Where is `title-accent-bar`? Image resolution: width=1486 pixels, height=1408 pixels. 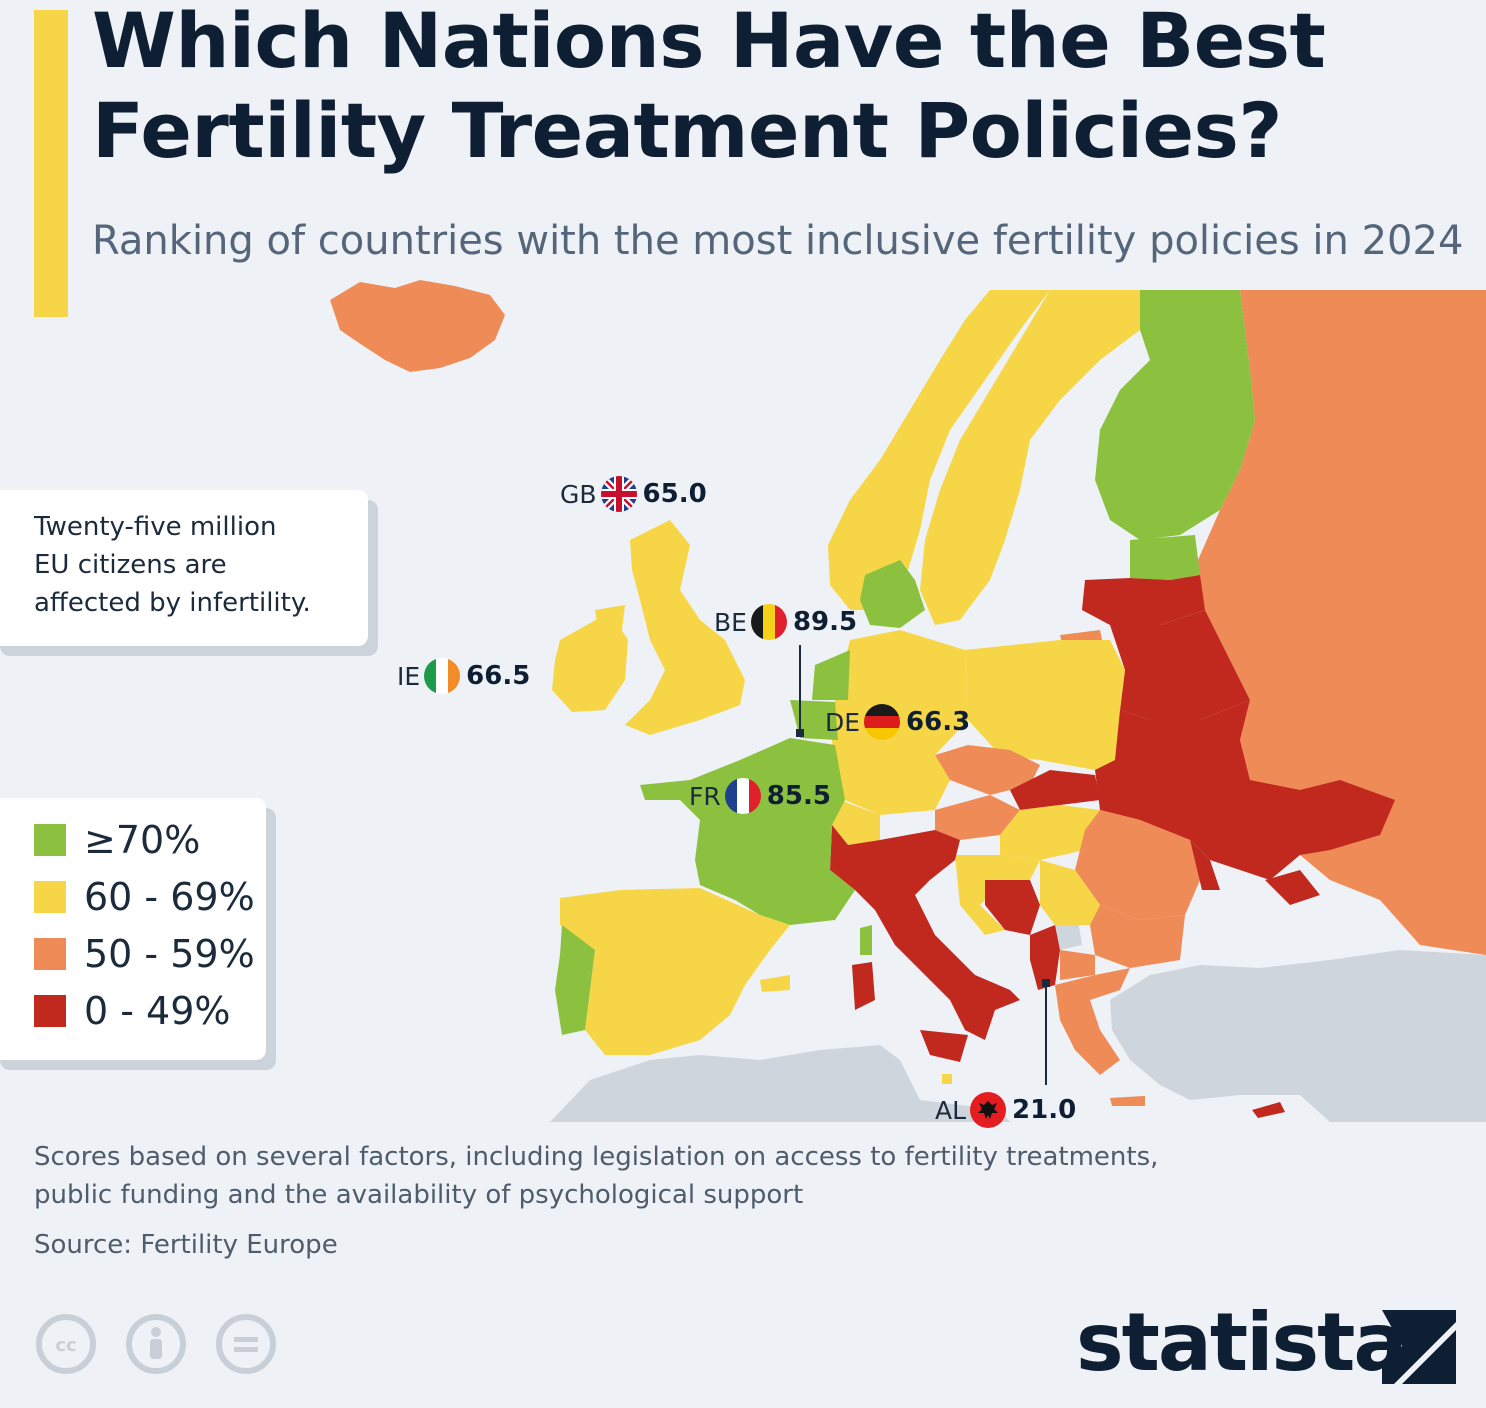 title-accent-bar is located at coordinates (51, 163).